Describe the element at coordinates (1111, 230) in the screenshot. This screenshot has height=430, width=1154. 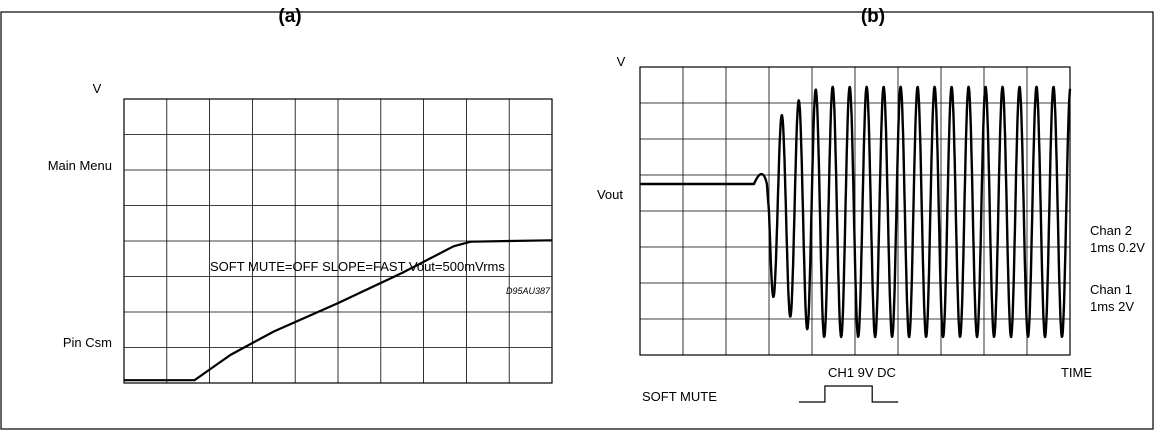
I see `chart-b-label-chan2: Chan 2` at that location.